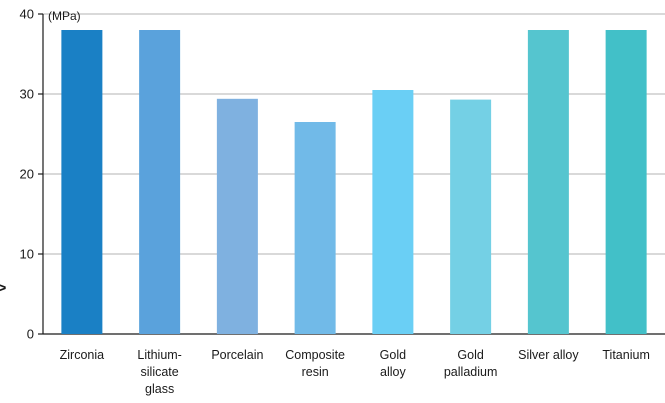  Describe the element at coordinates (471, 363) in the screenshot. I see `x-tick-label: Gold palladium` at that location.